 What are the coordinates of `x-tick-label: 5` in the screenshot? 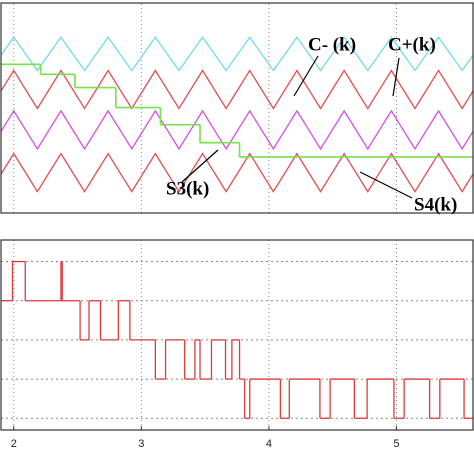 It's located at (396, 444).